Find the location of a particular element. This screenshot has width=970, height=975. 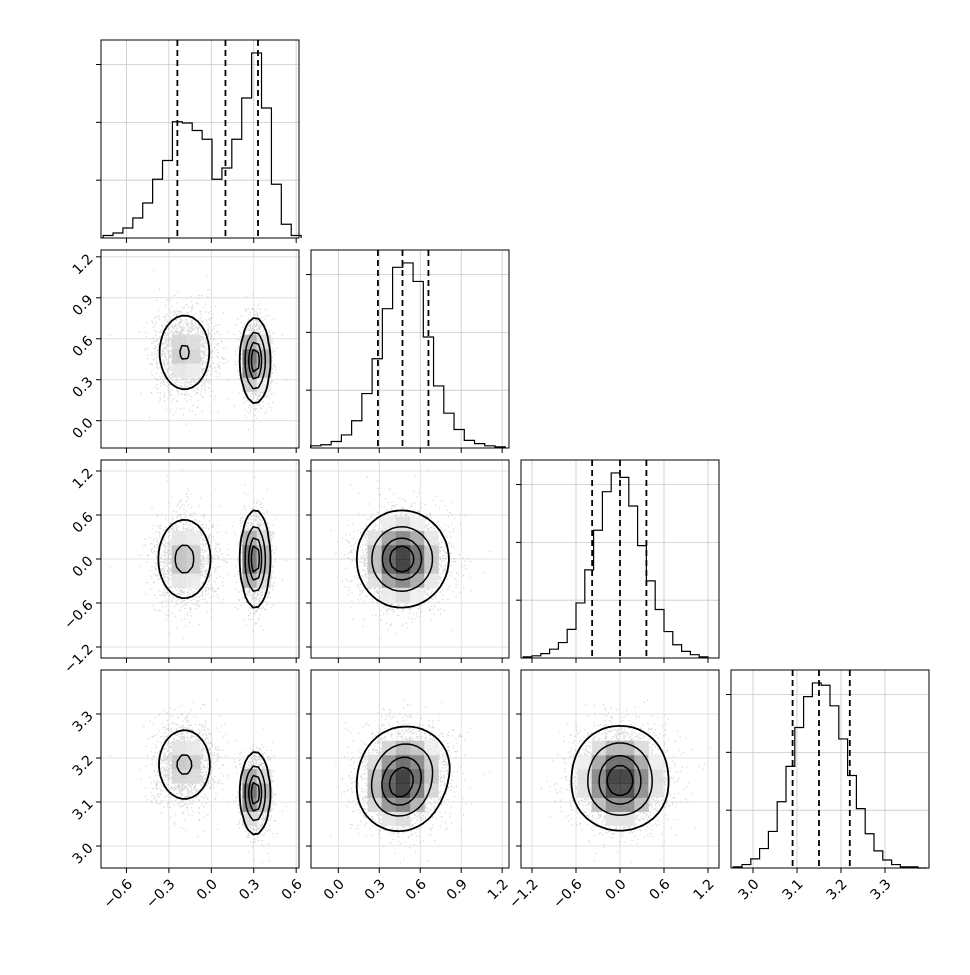

x-tick-label: 0.3 is located at coordinates (249, 889).